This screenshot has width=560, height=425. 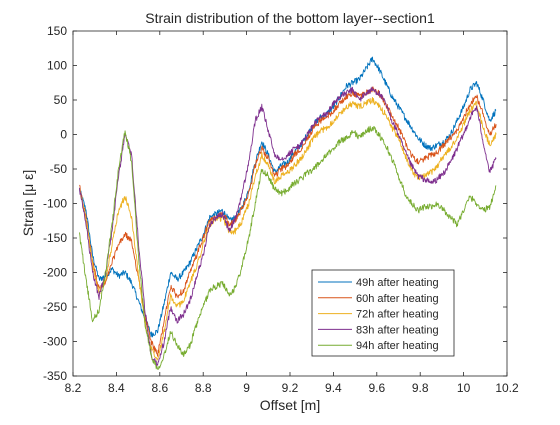 I want to click on legend-label-2: 60h after heating, so click(x=397, y=299).